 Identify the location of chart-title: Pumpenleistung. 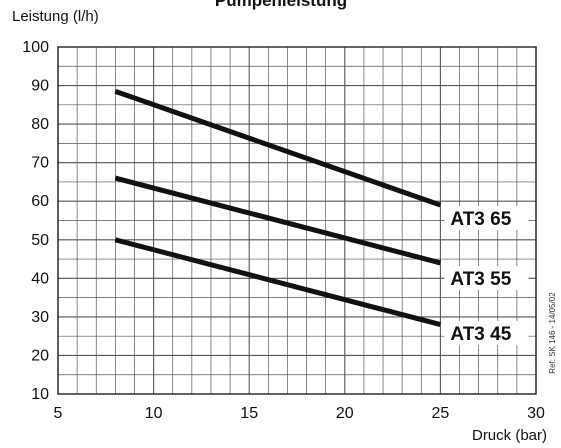
(281, 5).